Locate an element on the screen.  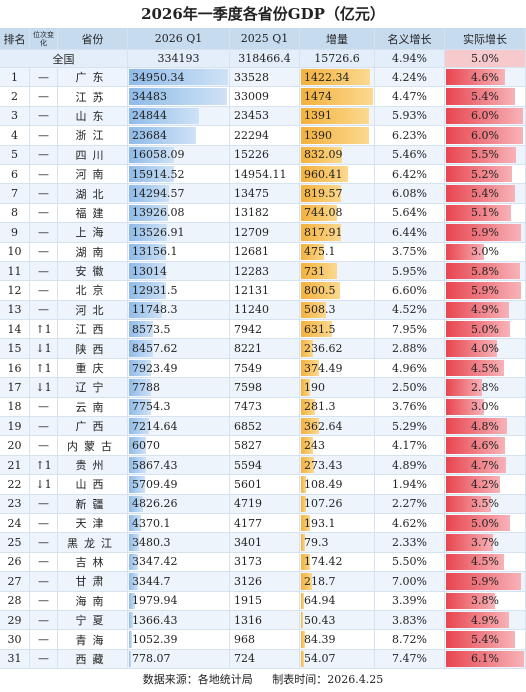
data-row: 23 — 新疆 4826.26 4719 107.26 2.27% 3.5% is located at coordinates (263, 504).